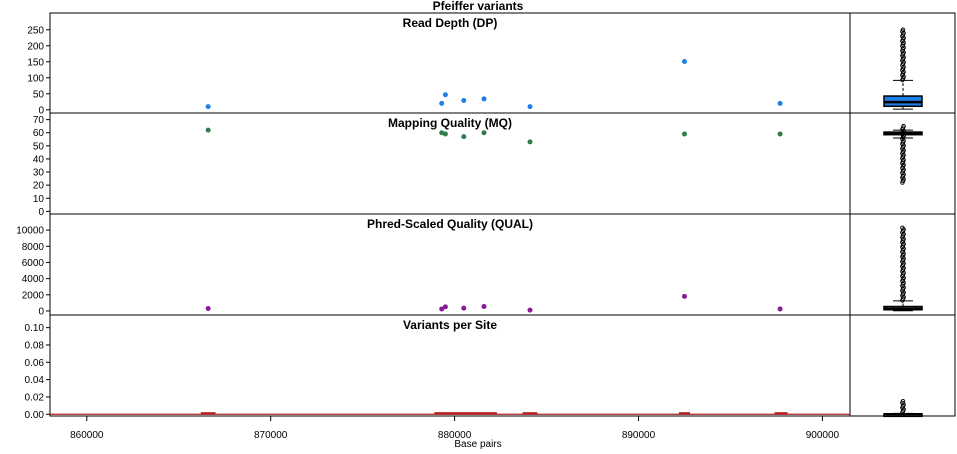  I want to click on boxplot-mq, so click(903, 154).